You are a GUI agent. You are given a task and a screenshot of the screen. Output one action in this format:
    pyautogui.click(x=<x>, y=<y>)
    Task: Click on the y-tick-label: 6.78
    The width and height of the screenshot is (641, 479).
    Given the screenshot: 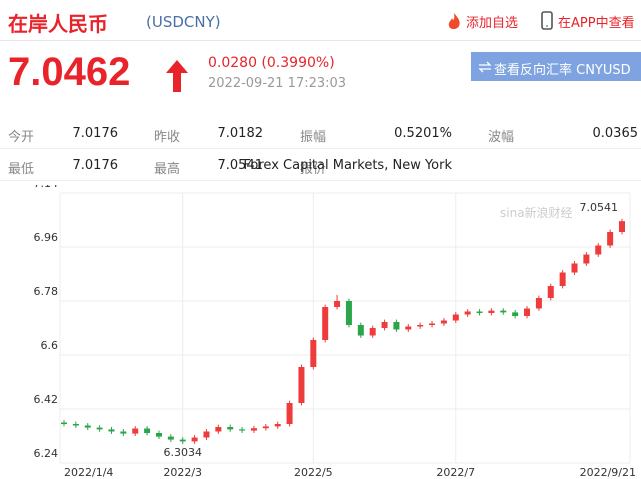 What is the action you would take?
    pyautogui.click(x=46, y=291)
    